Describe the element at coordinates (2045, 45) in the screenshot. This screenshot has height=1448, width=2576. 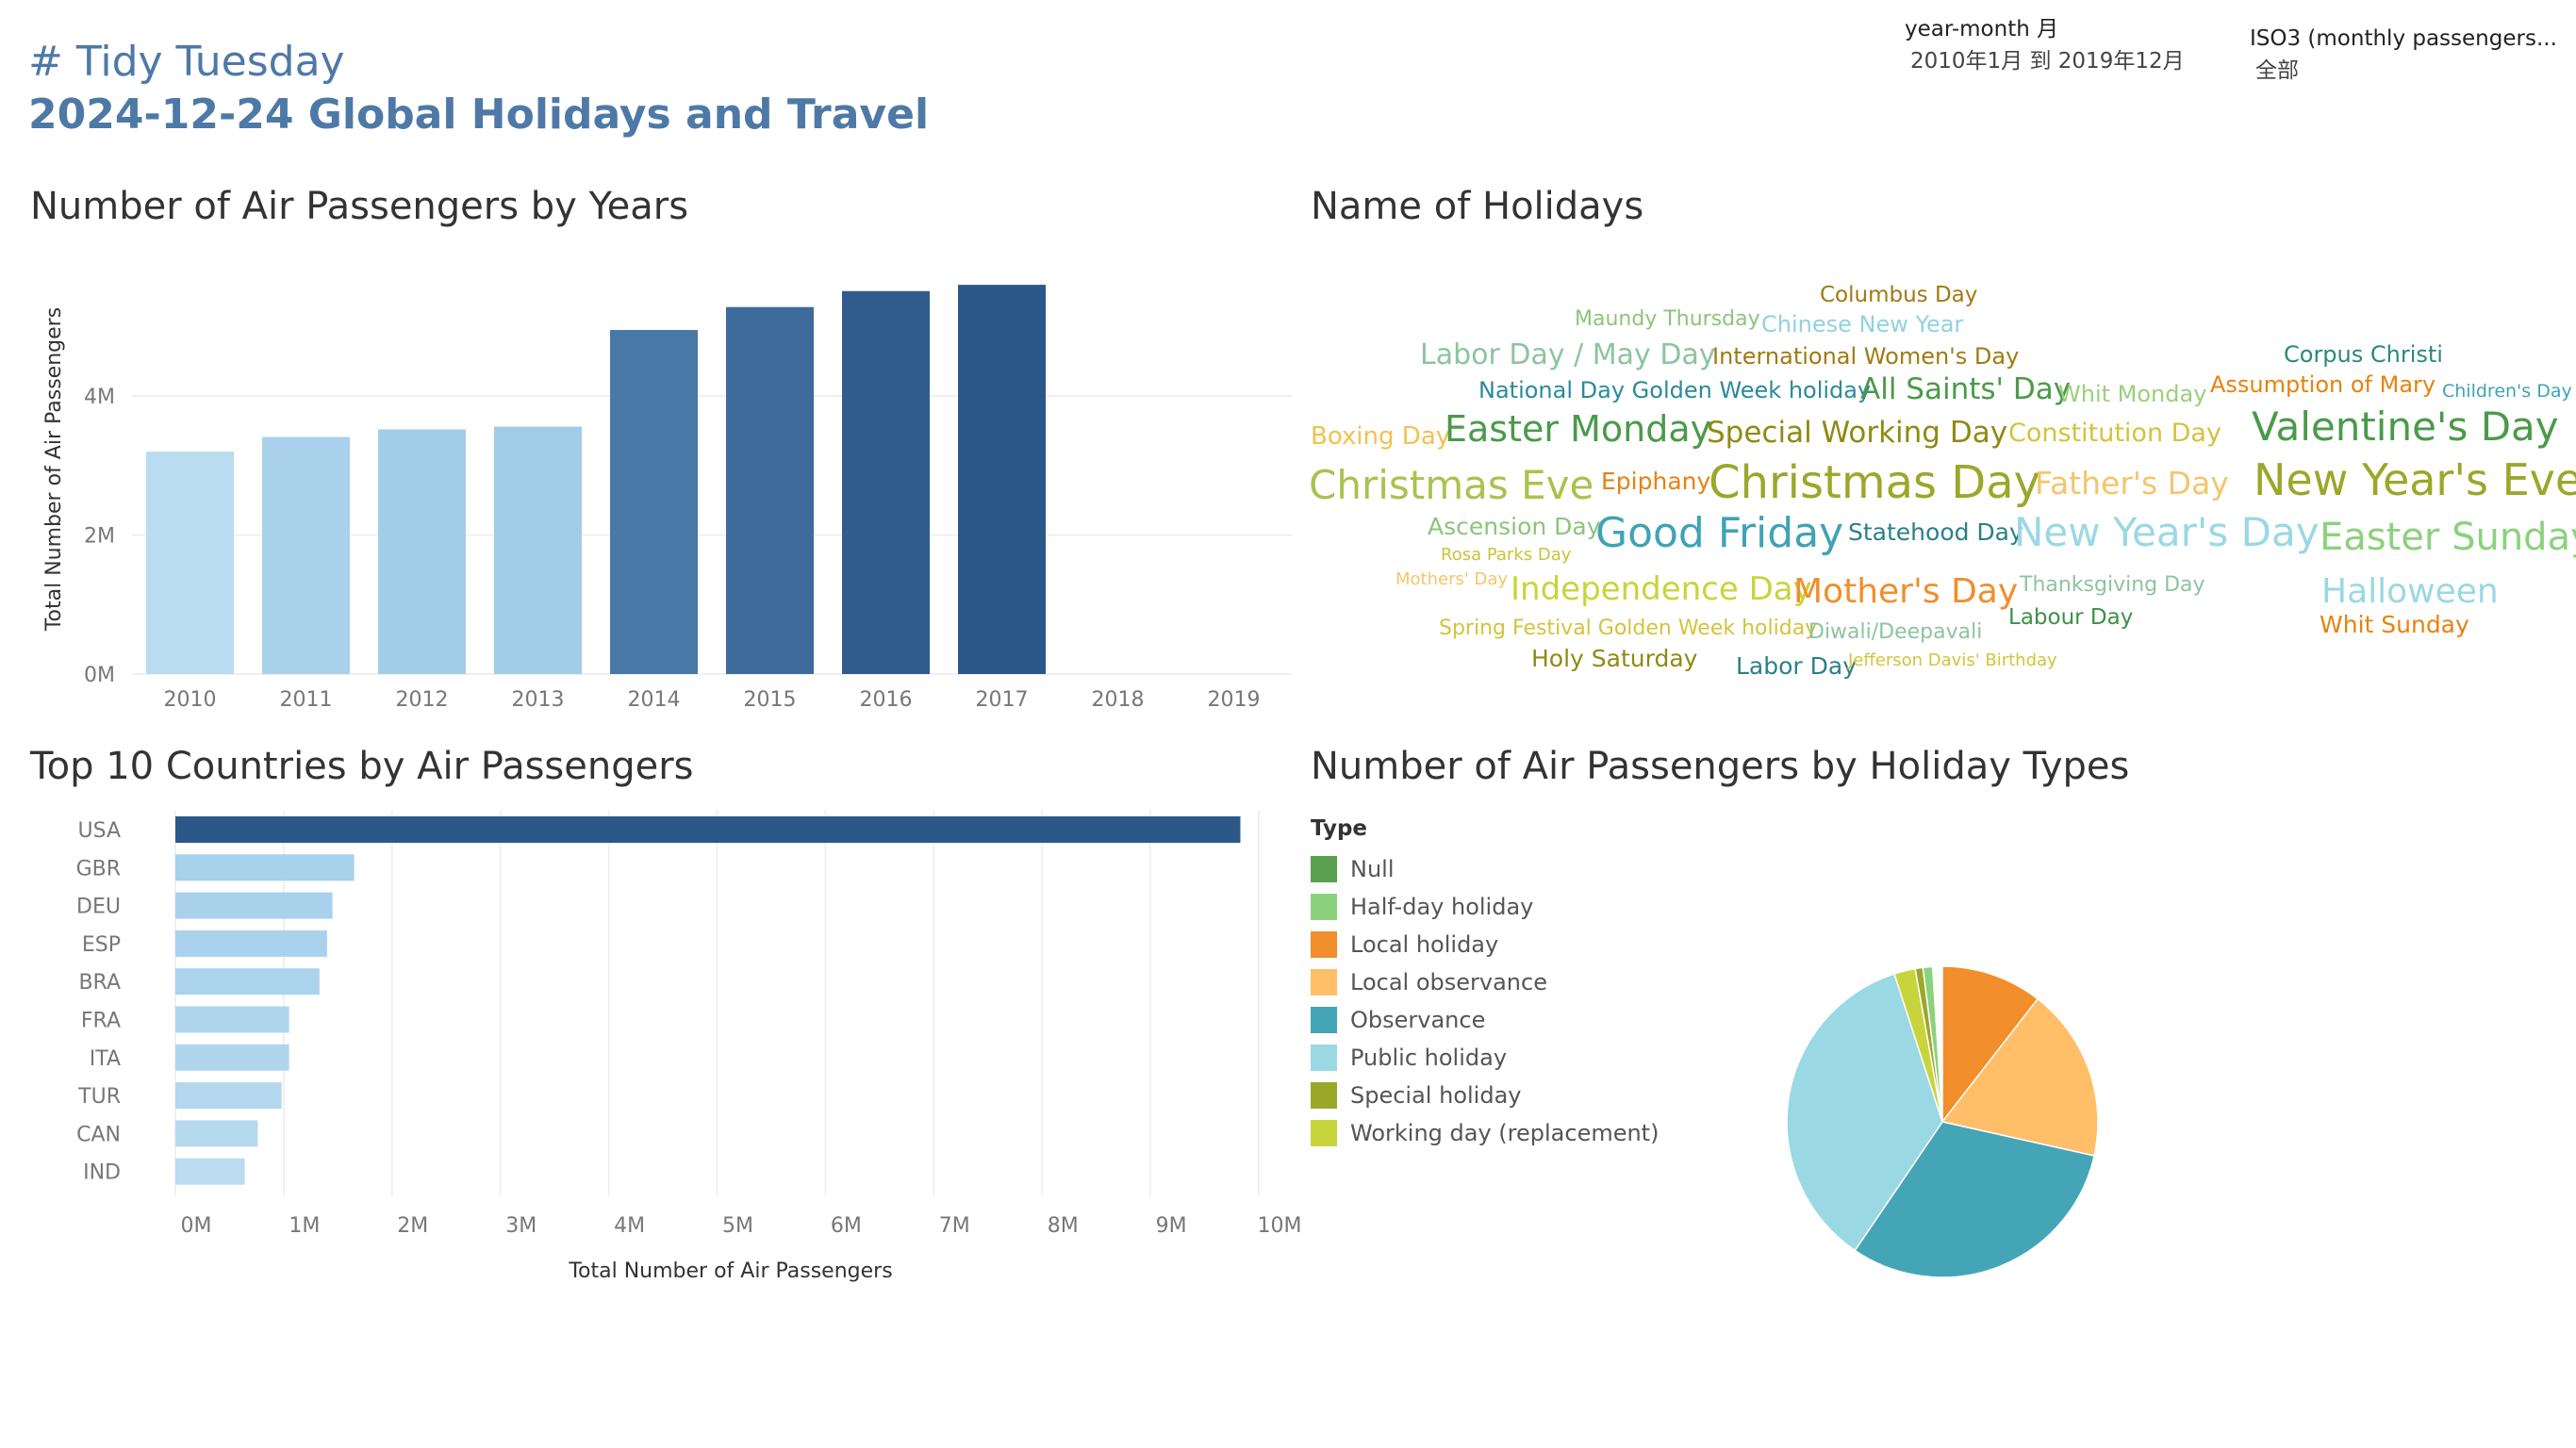
I see `filter-year-month: year-month 月 2010年1月 到 2019年12月` at that location.